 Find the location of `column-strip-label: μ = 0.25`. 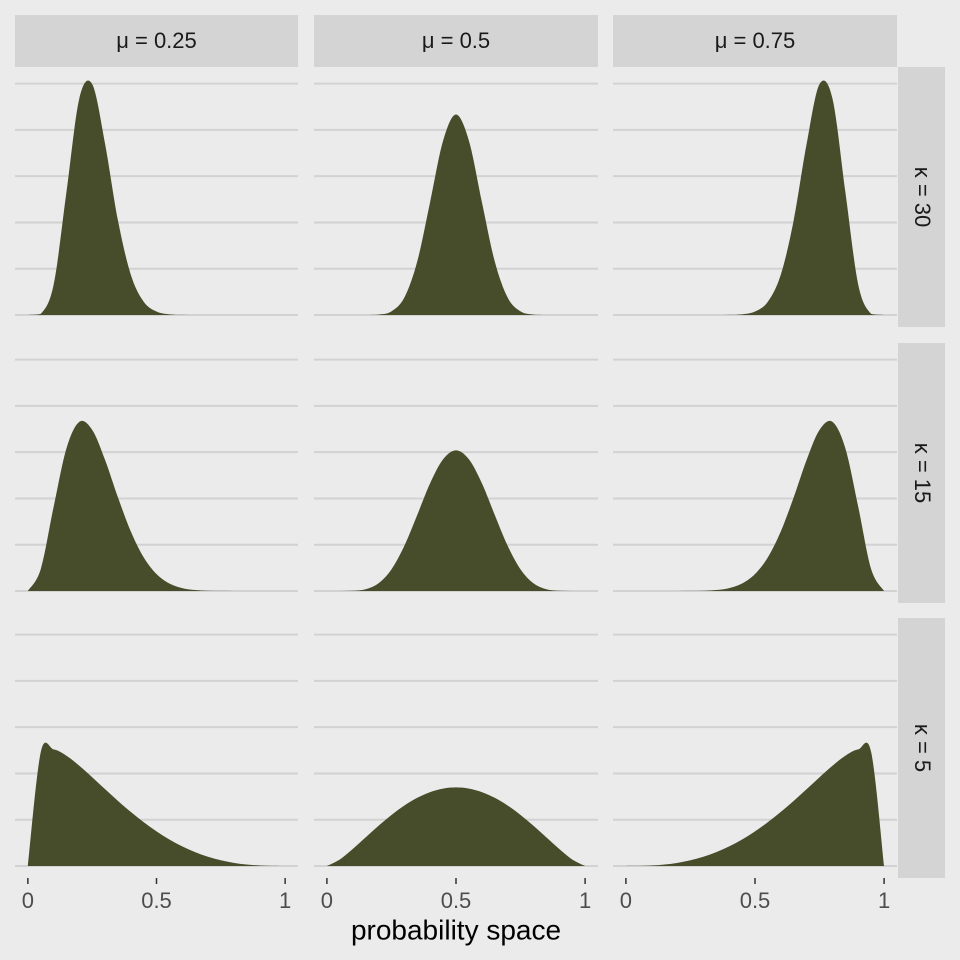

column-strip-label: μ = 0.25 is located at coordinates (156, 40).